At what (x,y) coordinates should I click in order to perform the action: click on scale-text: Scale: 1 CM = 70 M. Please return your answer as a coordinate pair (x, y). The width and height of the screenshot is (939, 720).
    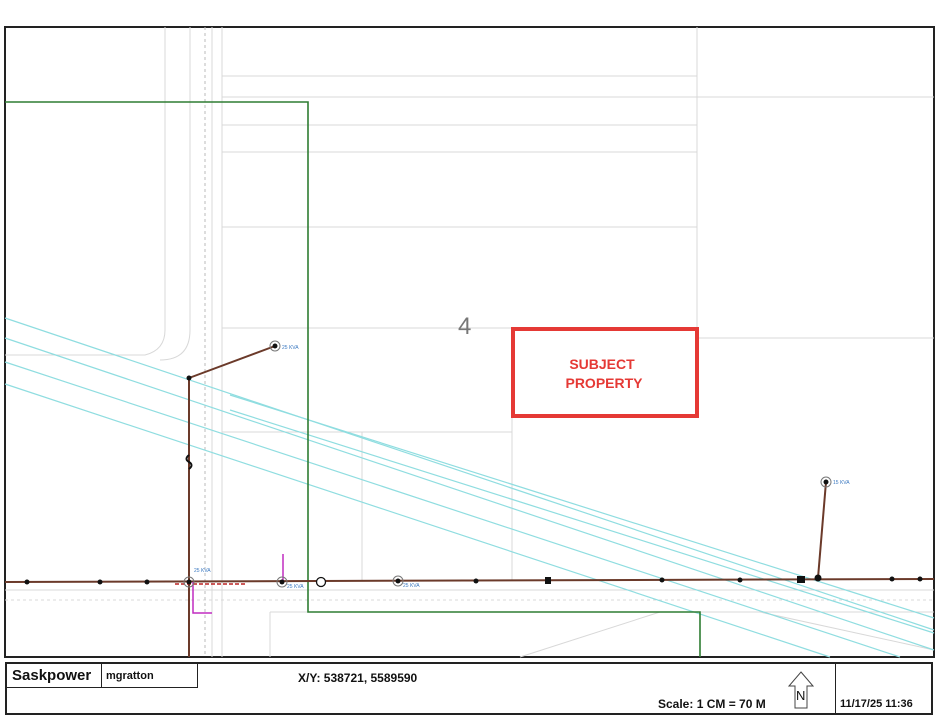
    Looking at the image, I should click on (712, 704).